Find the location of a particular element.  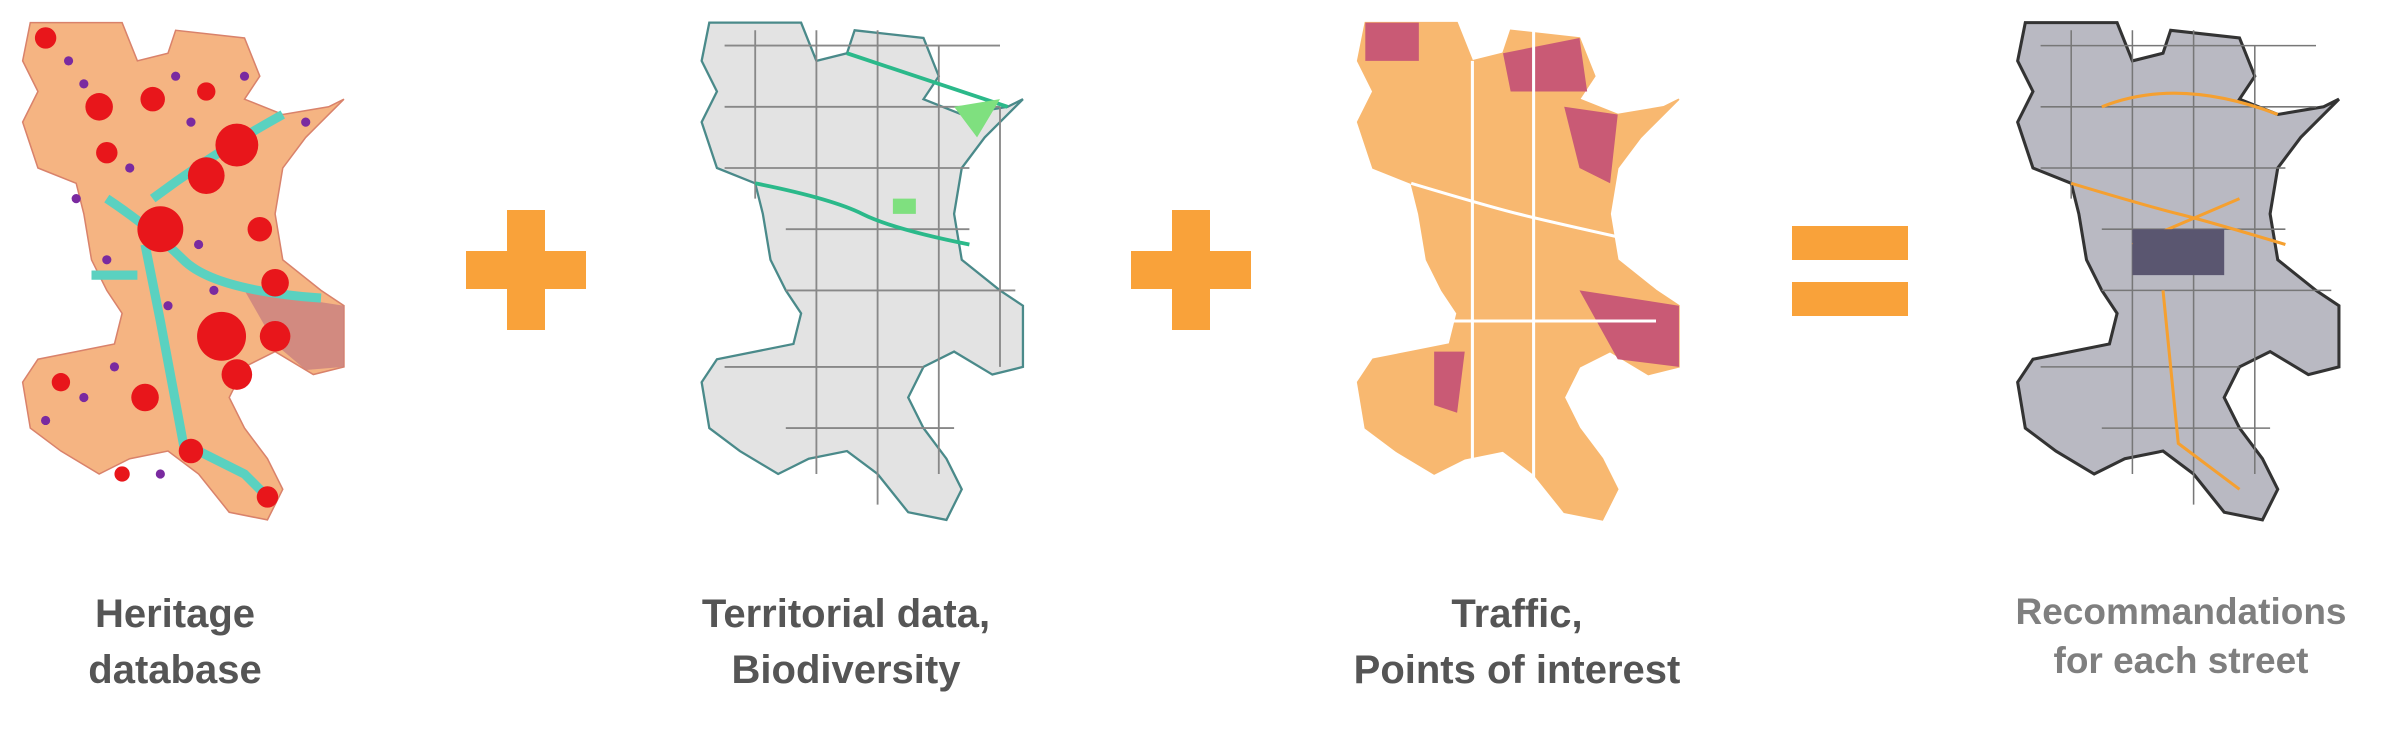

equals-sign is located at coordinates (1850, 271).